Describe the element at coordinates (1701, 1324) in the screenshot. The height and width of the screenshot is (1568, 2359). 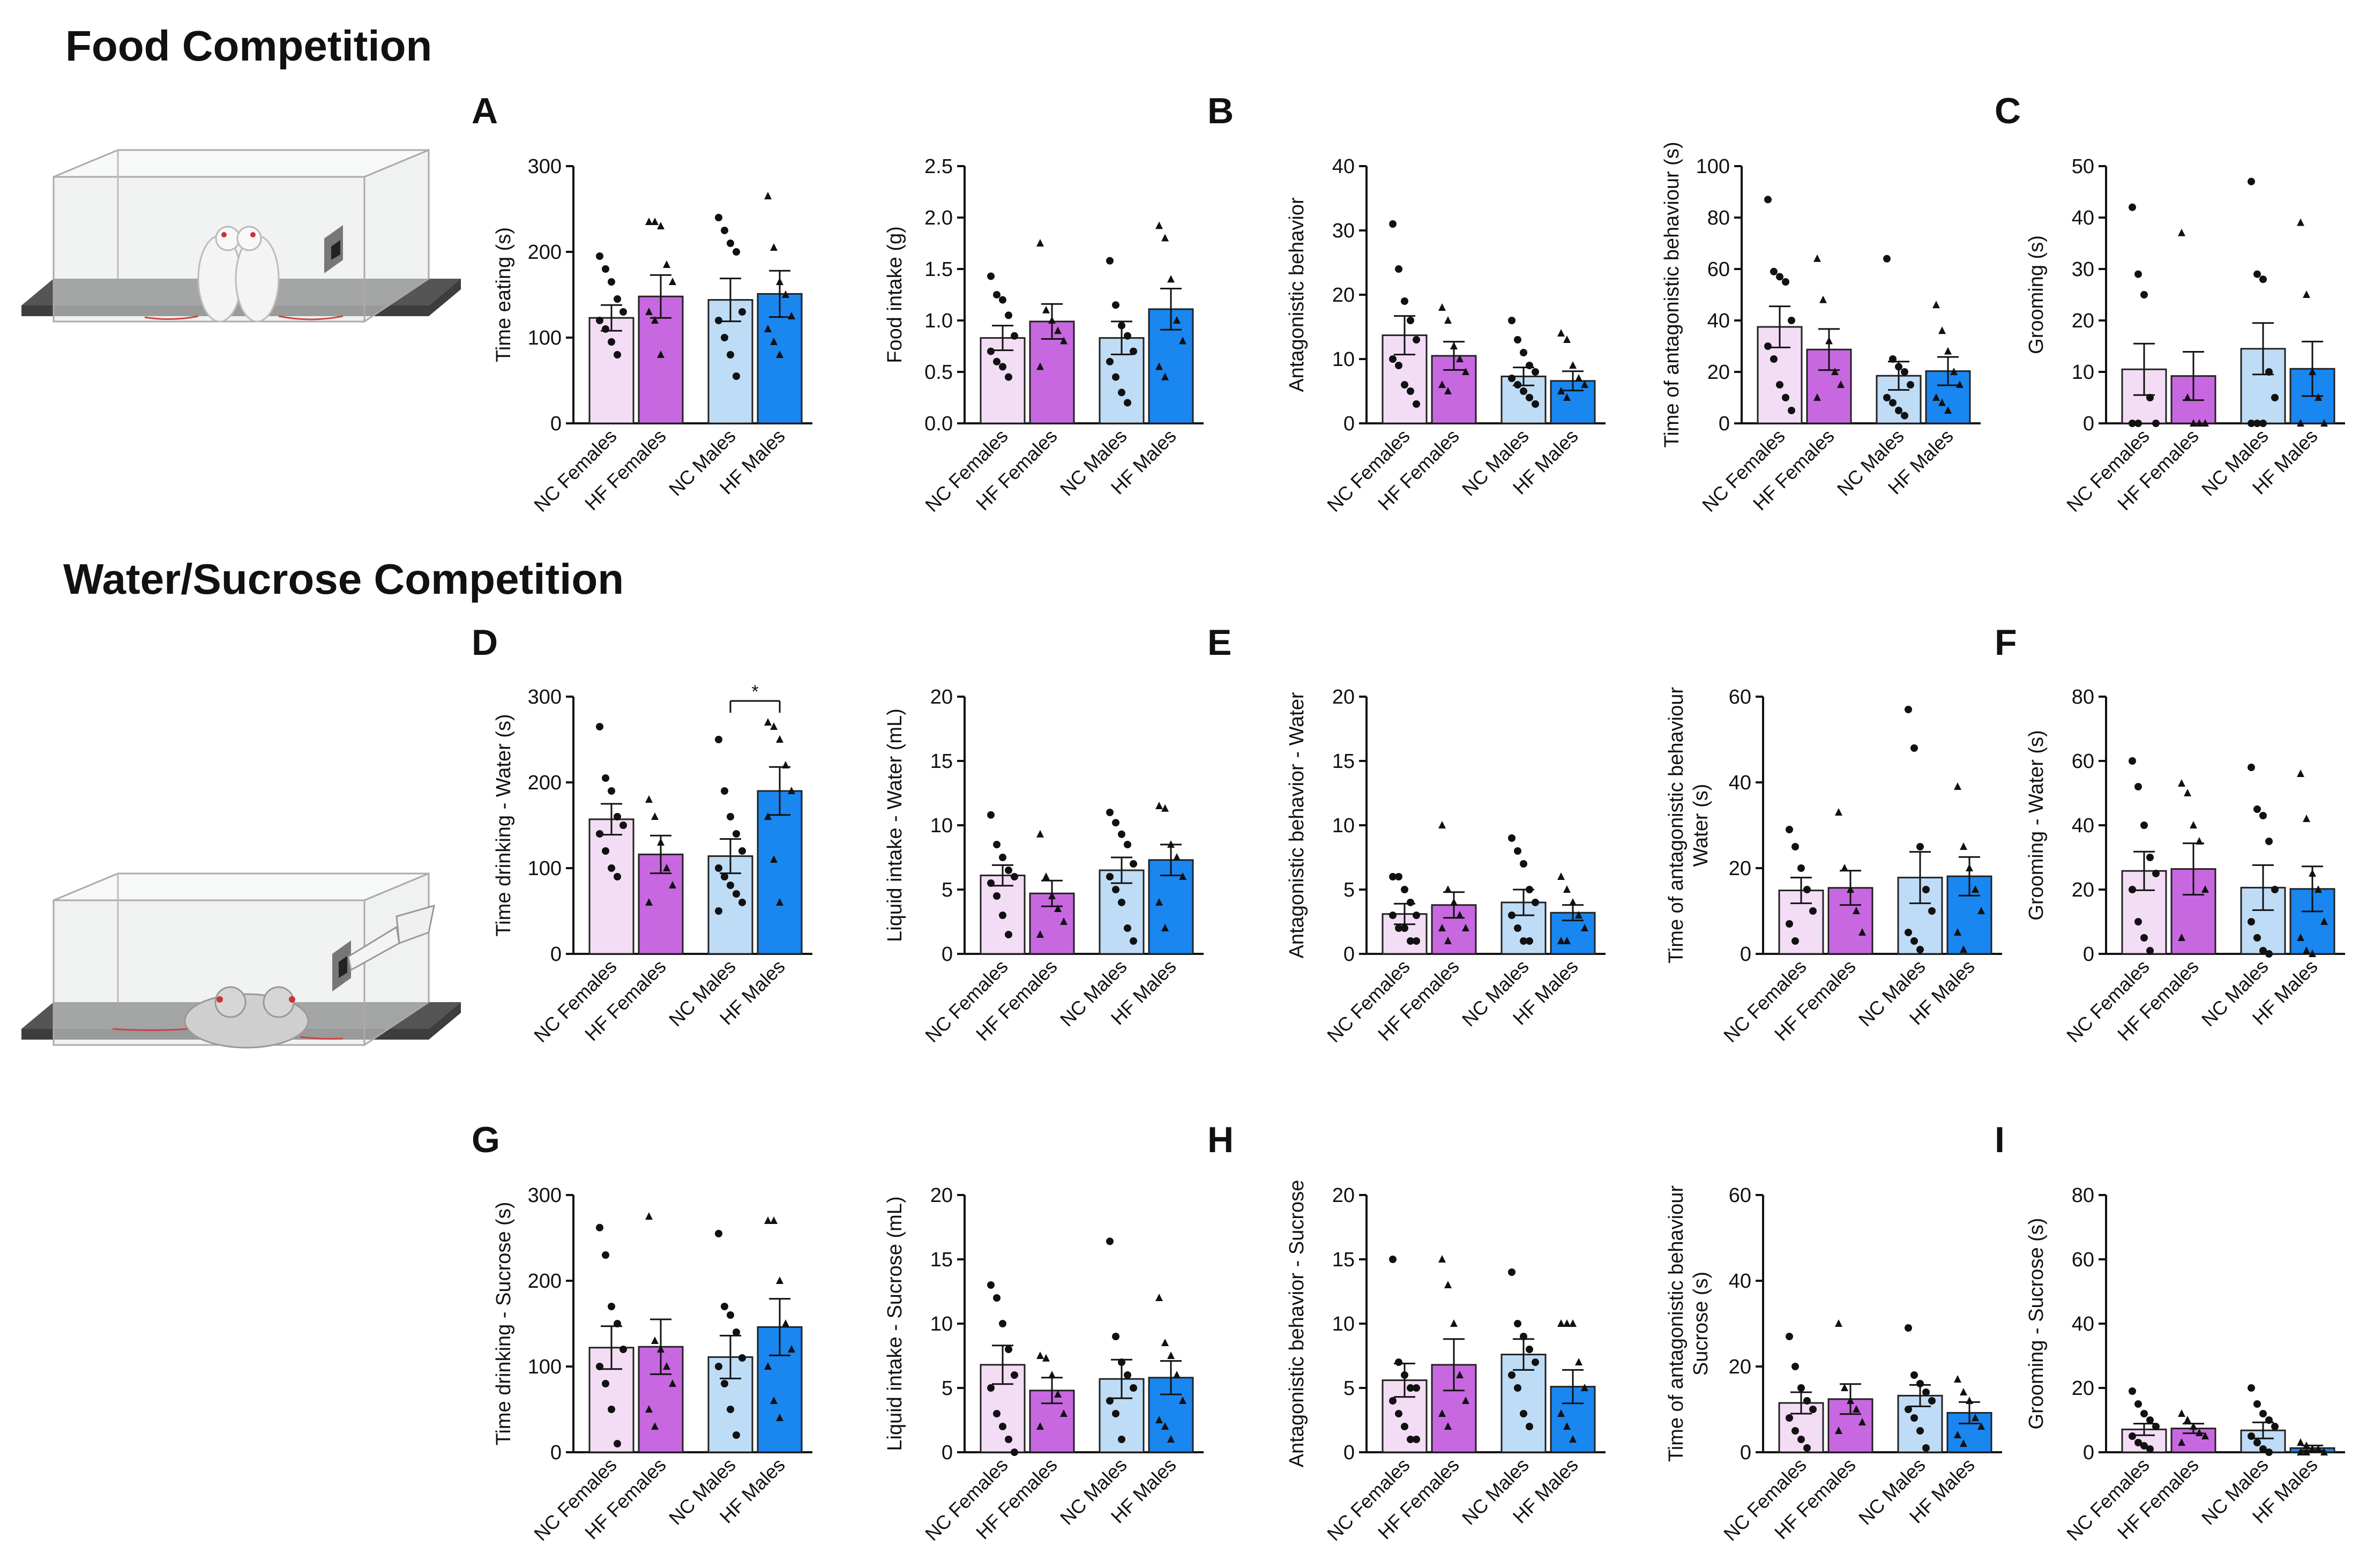
I see `y-axis-label: Sucrose (s)` at that location.